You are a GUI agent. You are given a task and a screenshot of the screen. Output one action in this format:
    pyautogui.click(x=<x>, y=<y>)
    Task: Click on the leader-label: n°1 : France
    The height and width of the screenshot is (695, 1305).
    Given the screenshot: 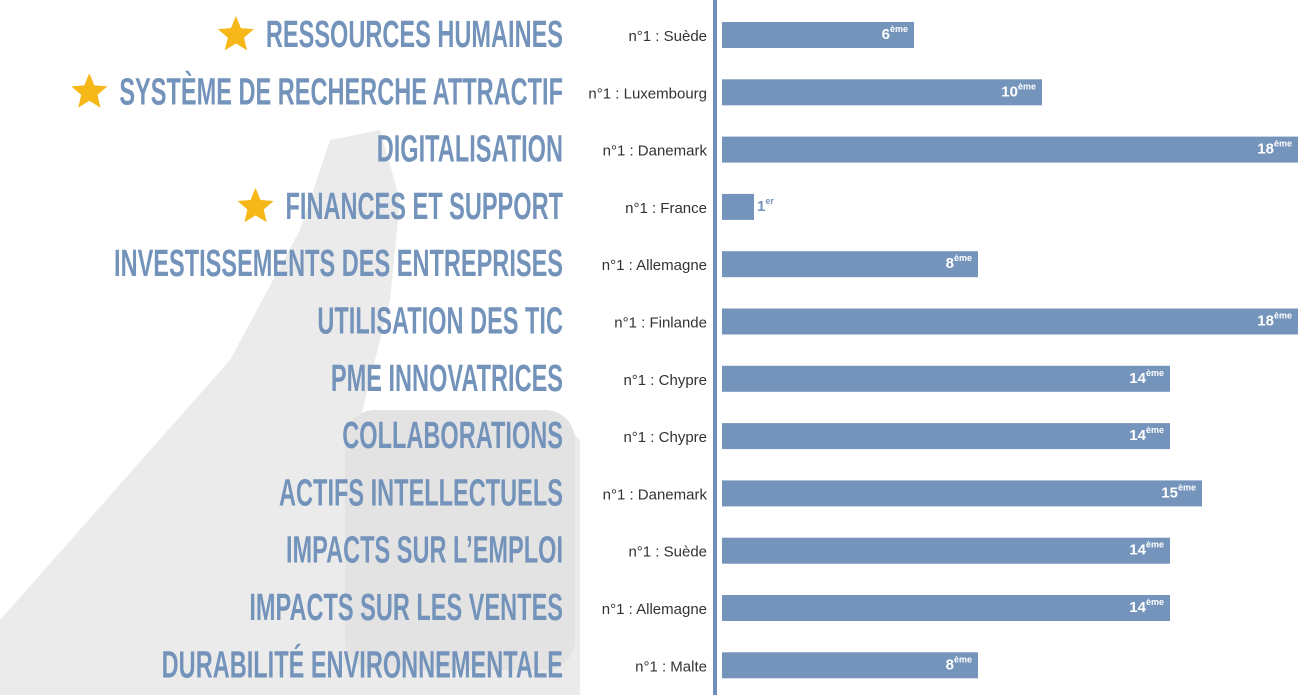 What is the action you would take?
    pyautogui.click(x=666, y=208)
    